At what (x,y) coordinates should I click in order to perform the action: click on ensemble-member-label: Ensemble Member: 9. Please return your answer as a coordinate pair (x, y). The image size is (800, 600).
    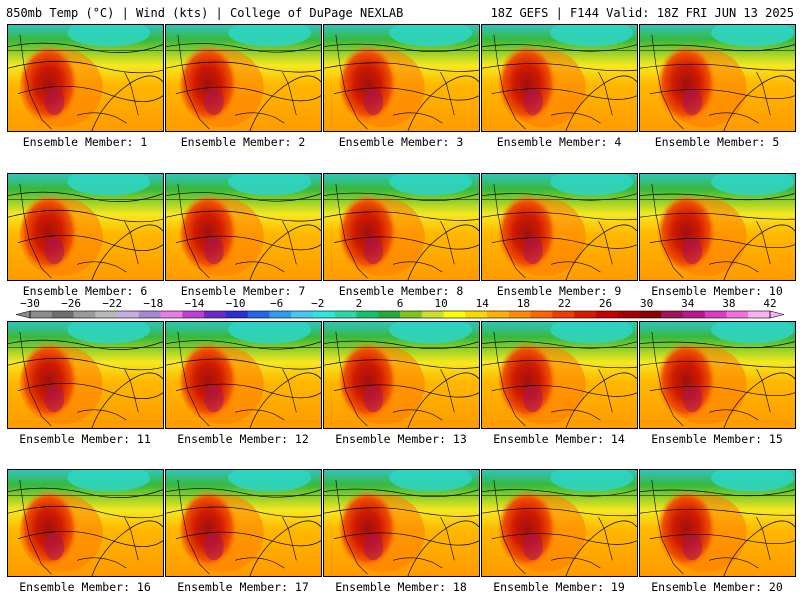
    Looking at the image, I should click on (559, 291).